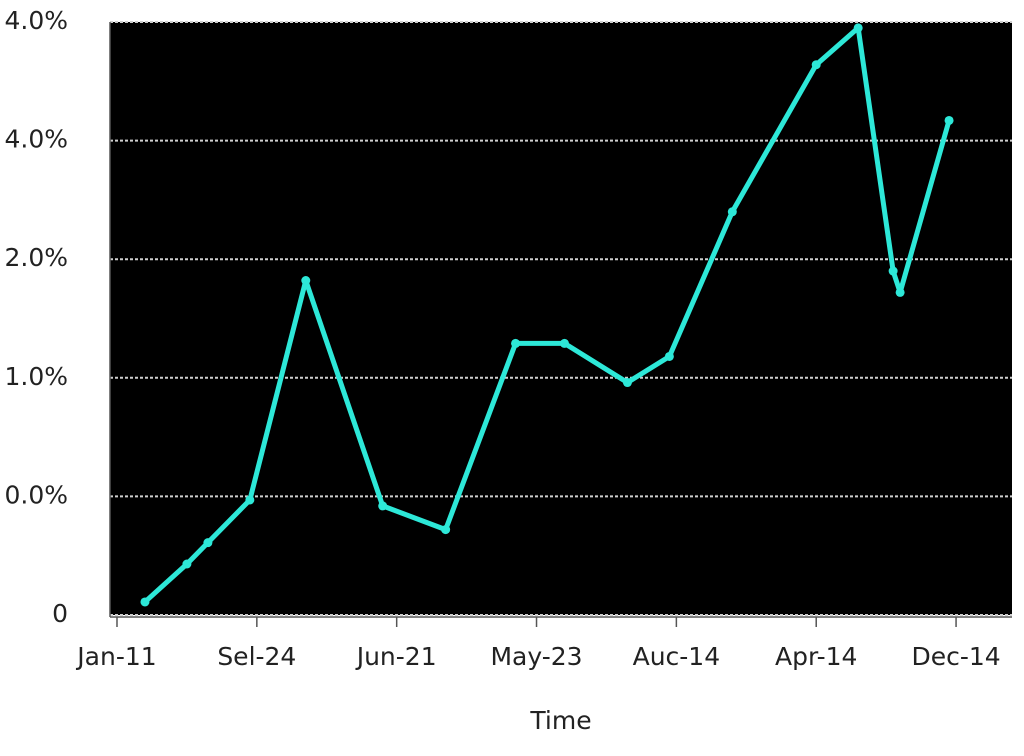  Describe the element at coordinates (955, 656) in the screenshot. I see `x-tick-label: Dec-14` at that location.